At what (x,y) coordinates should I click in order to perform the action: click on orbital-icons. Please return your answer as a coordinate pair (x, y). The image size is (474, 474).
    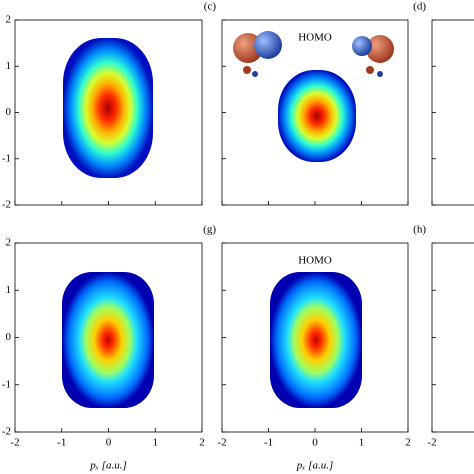
    Looking at the image, I should click on (313, 54).